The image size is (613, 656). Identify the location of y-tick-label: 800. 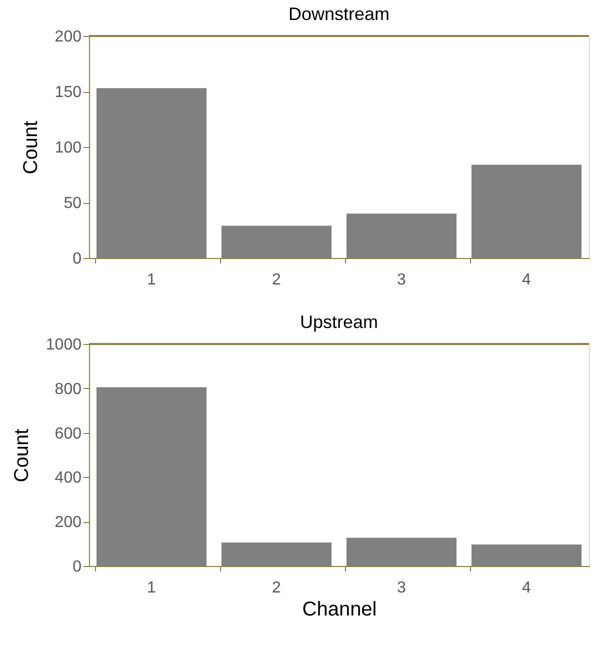
(68, 389).